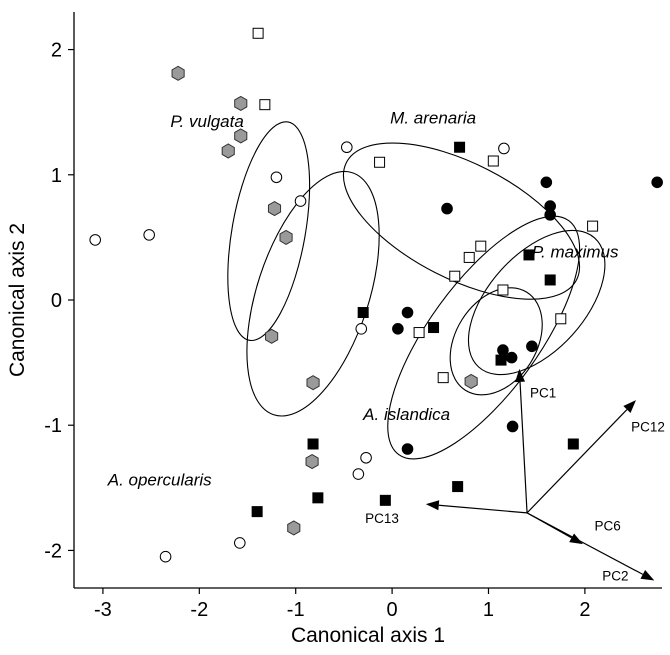 The image size is (670, 655). Describe the element at coordinates (584, 610) in the screenshot. I see `x-tick-label: 2` at that location.